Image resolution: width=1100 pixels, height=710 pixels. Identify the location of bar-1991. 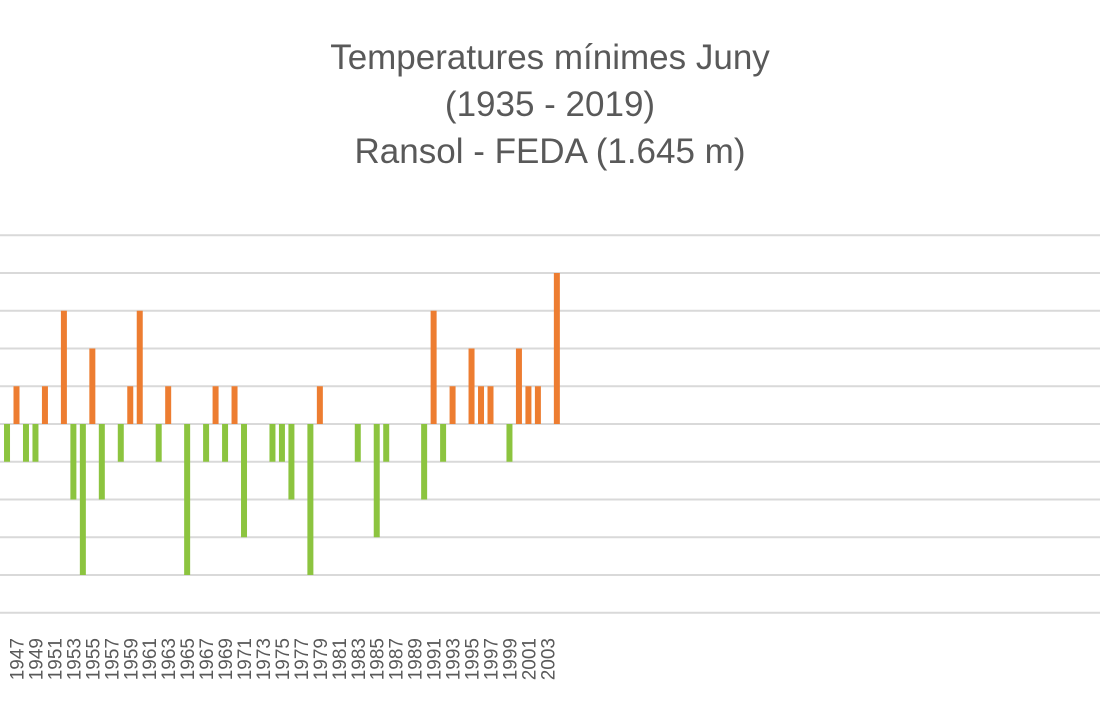
(433, 367).